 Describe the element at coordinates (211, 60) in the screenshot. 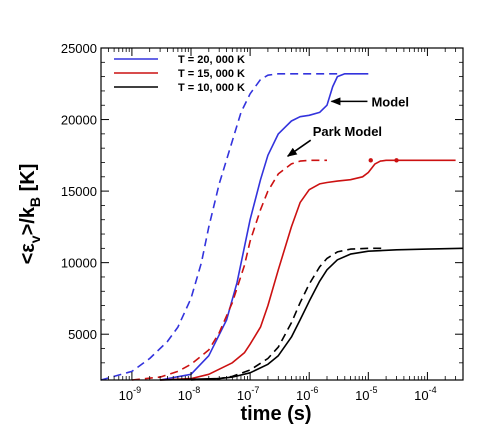

I see `legend-label: T = 20, 000 K` at that location.